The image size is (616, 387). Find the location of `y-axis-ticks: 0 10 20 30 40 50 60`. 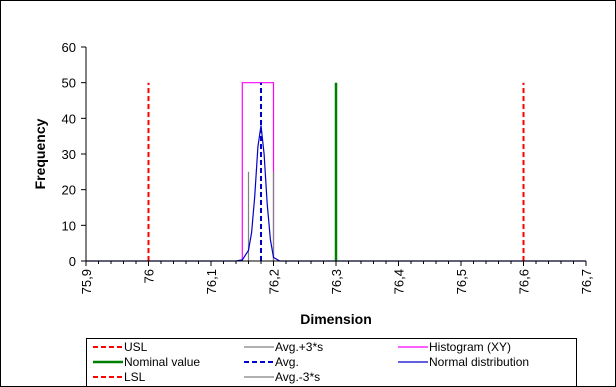

y-axis-ticks: 0 10 20 30 40 50 60 is located at coordinates (74, 154).